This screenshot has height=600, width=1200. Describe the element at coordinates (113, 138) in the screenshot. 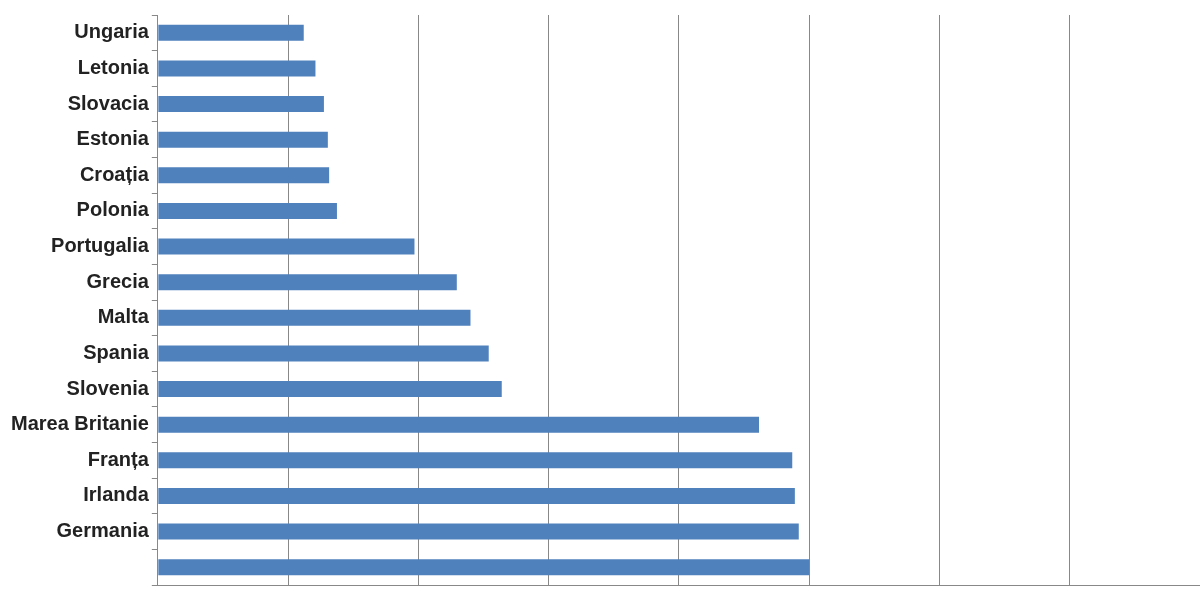

I see `y-tick-label: Estonia` at that location.